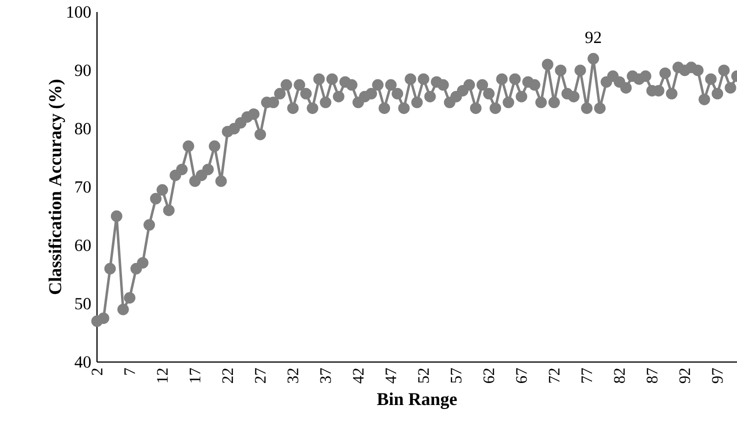  I want to click on x-tick-label: 62, so click(488, 375).